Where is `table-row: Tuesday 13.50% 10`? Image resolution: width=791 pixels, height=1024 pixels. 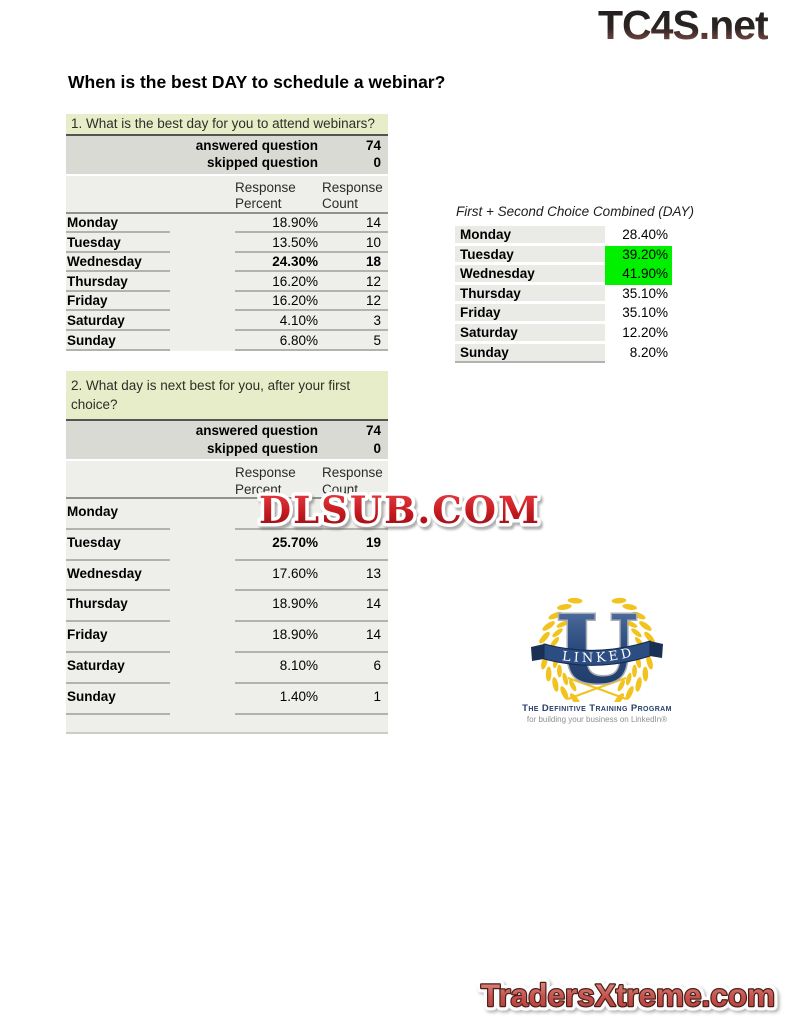 table-row: Tuesday 13.50% 10 is located at coordinates (227, 243).